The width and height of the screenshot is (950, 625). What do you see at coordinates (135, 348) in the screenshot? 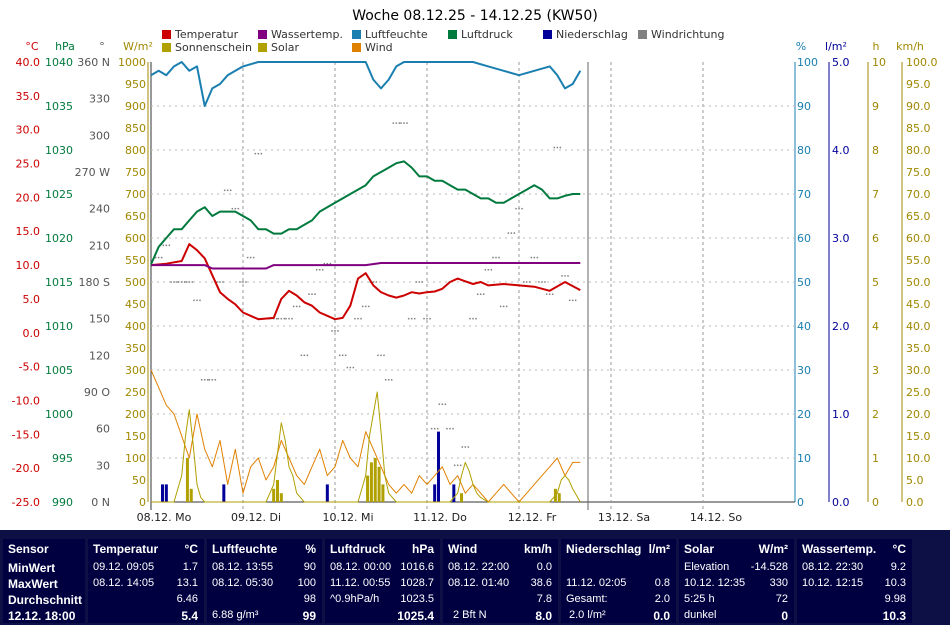
I see `tick-solar-13: 350` at bounding box center [135, 348].